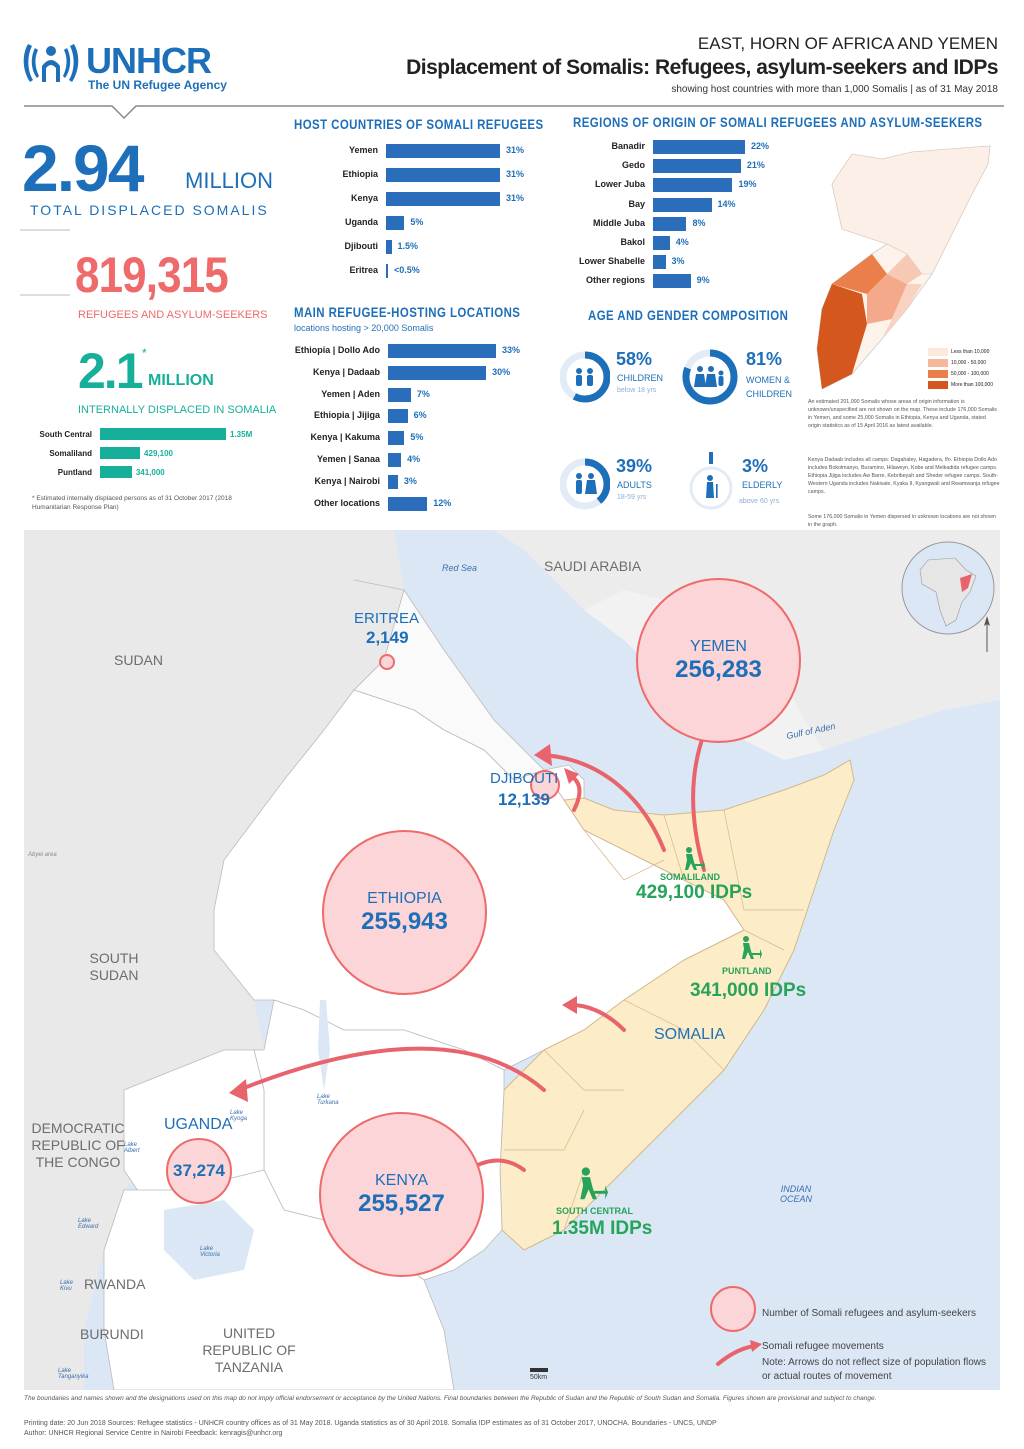  I want to click on circle-djibouti, so click(545, 785).